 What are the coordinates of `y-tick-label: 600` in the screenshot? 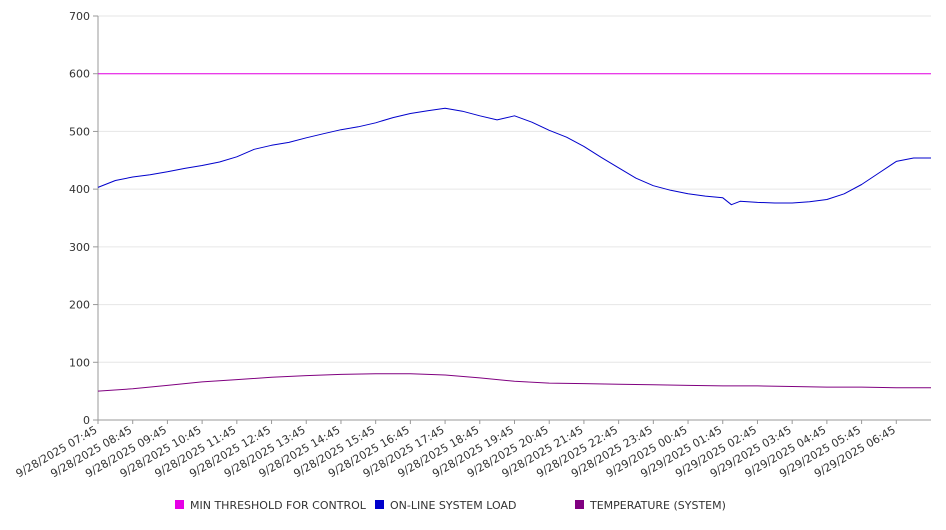 It's located at (79, 74).